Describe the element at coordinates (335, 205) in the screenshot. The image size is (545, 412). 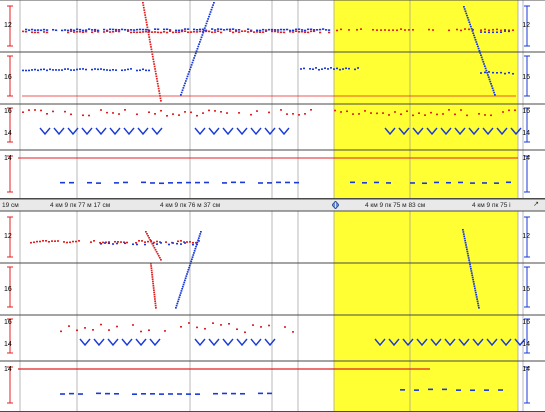
I see `diamond-cursor-icon` at that location.